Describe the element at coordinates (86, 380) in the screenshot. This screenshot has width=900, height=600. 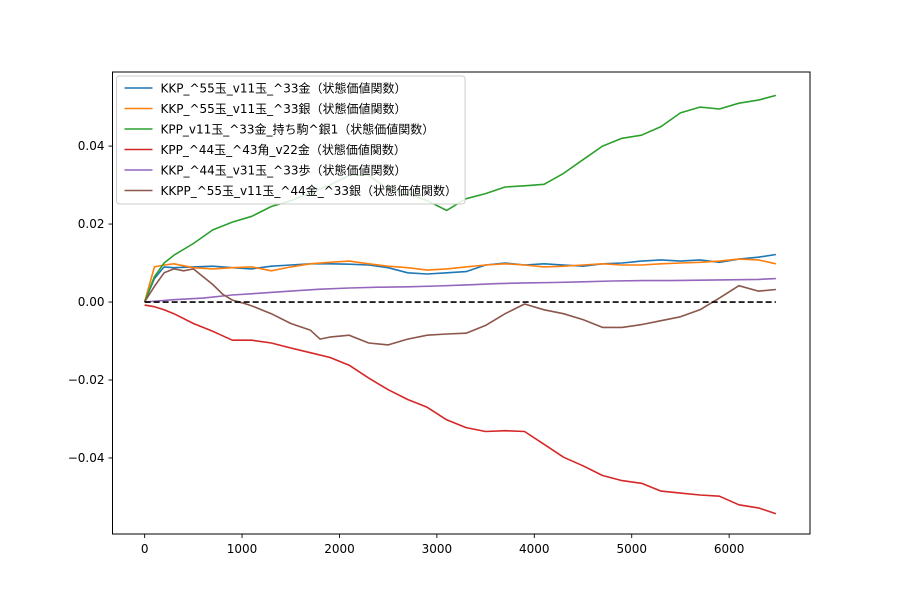
I see `y-tick-label: −0.02` at that location.